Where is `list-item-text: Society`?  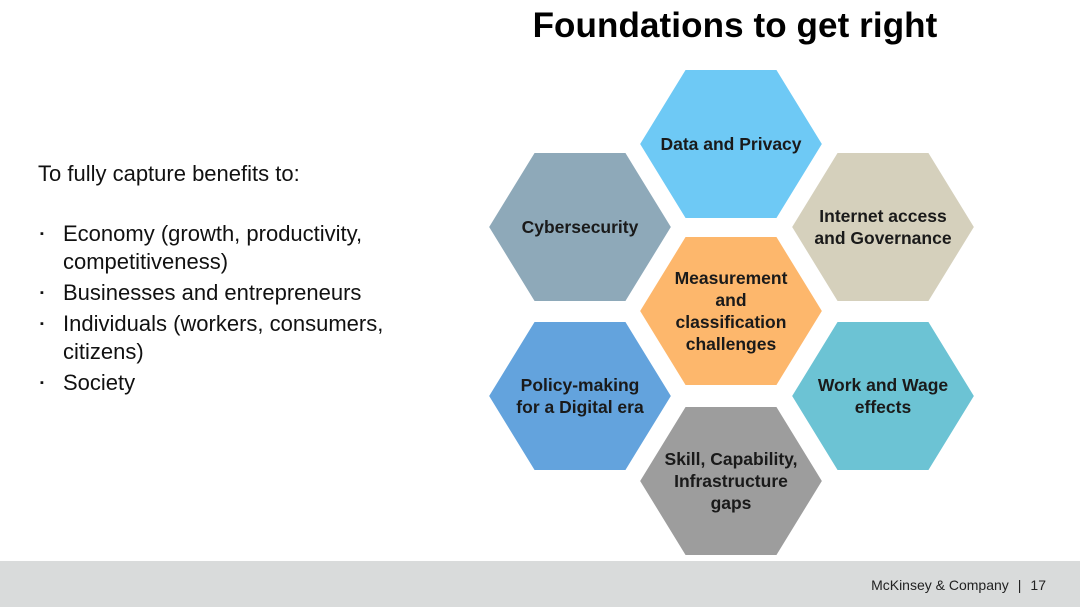
list-item-text: Society is located at coordinates (99, 382).